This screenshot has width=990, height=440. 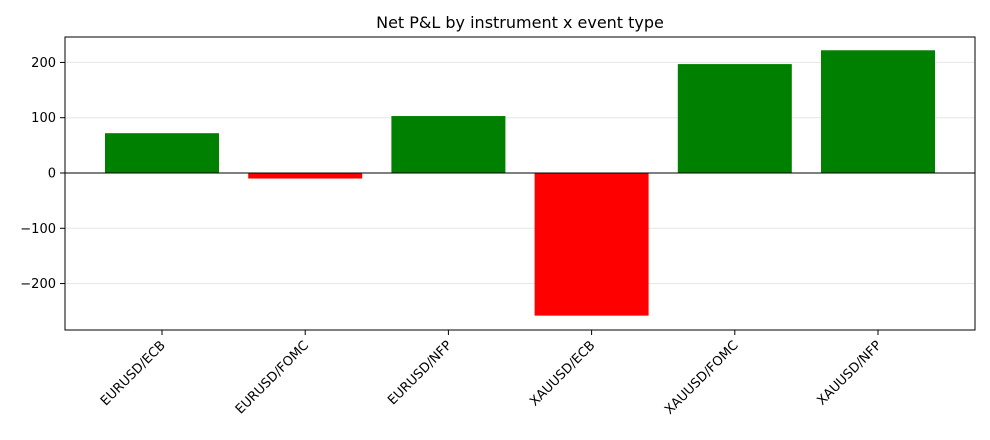 What do you see at coordinates (43, 63) in the screenshot?
I see `y-tick-label: 200` at bounding box center [43, 63].